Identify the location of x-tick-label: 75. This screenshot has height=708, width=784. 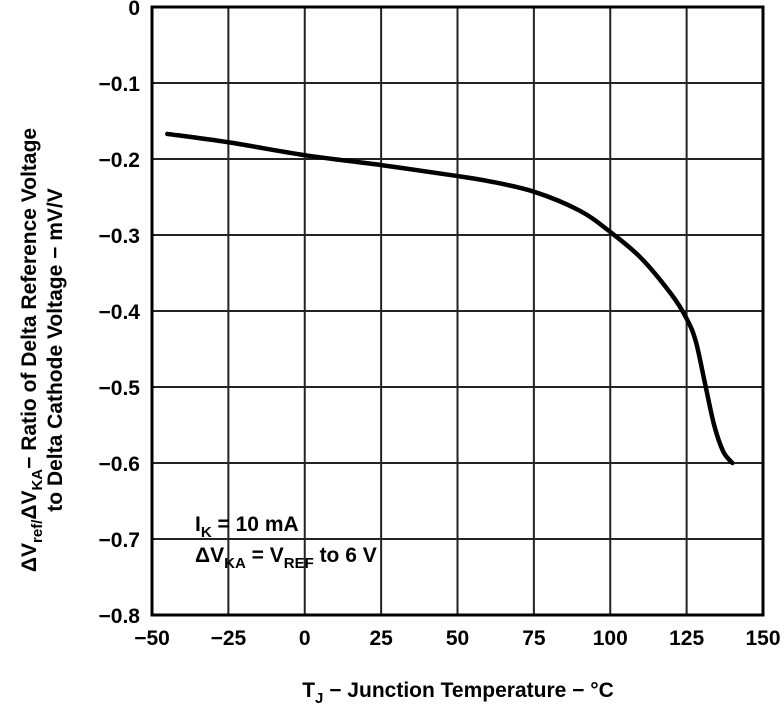
(534, 638).